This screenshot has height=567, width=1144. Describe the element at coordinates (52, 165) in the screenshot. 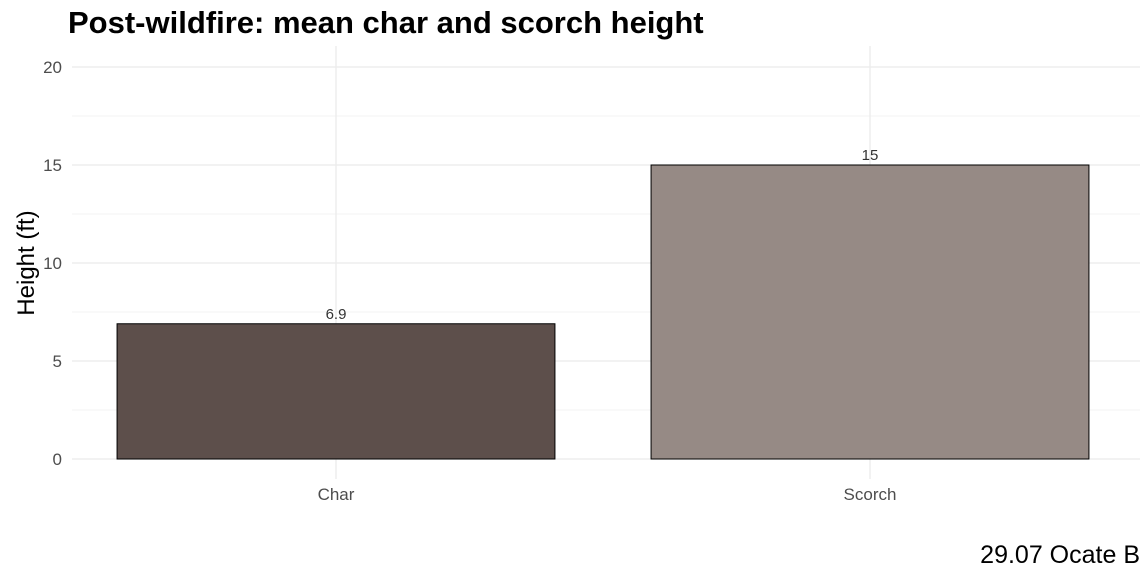

I see `y-tick-label: 15` at that location.